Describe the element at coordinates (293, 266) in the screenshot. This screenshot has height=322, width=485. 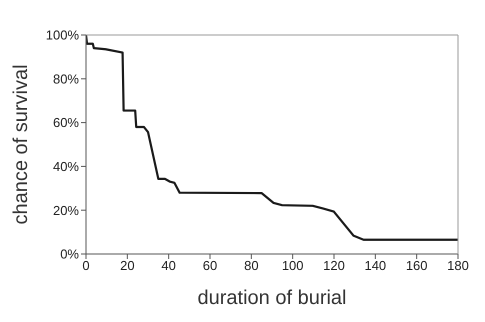
I see `x-tick-label: 100` at that location.